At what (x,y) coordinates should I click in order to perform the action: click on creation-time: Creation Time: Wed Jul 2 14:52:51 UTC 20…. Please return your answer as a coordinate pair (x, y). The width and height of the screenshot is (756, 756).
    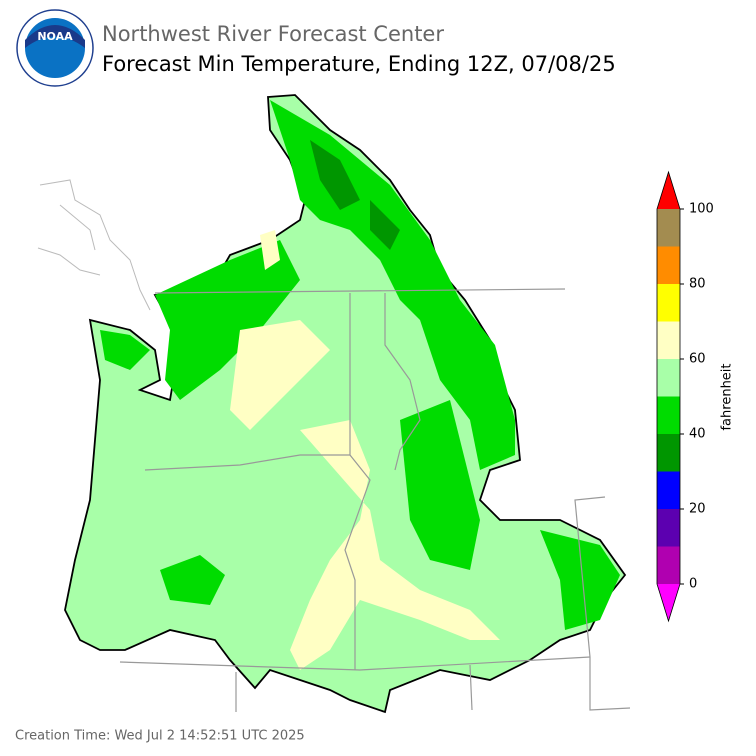
    Looking at the image, I should click on (160, 736).